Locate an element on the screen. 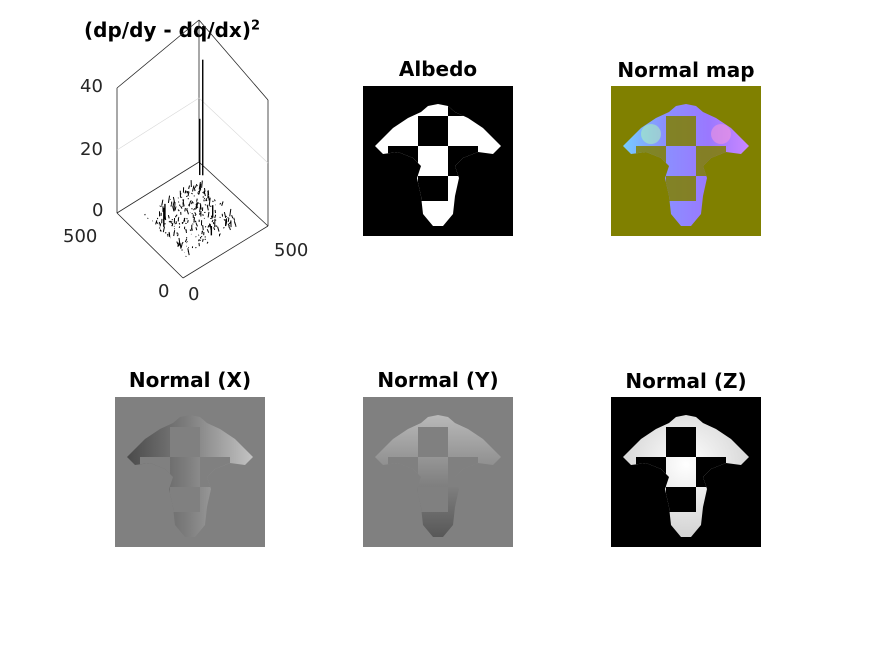  normal-x-title: Normal (X) is located at coordinates (190, 380).